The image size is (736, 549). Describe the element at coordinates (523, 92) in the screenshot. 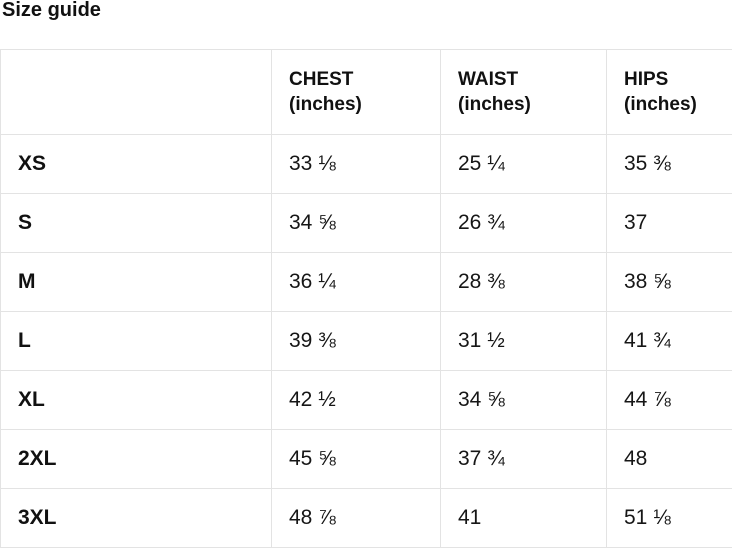

I see `header-cell-waist: WAIST (inches)` at that location.